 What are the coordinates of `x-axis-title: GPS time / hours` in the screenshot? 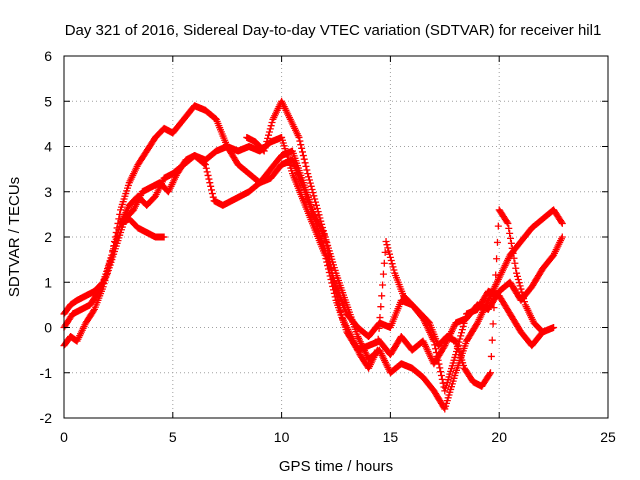 It's located at (336, 466).